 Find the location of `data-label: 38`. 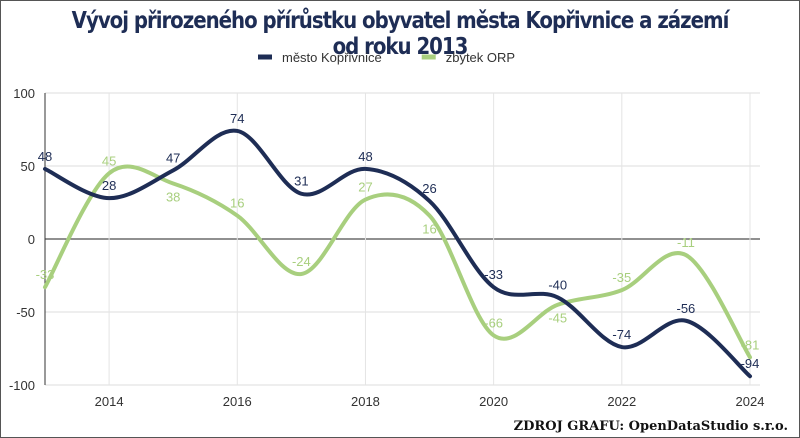

data-label: 38 is located at coordinates (173, 197).